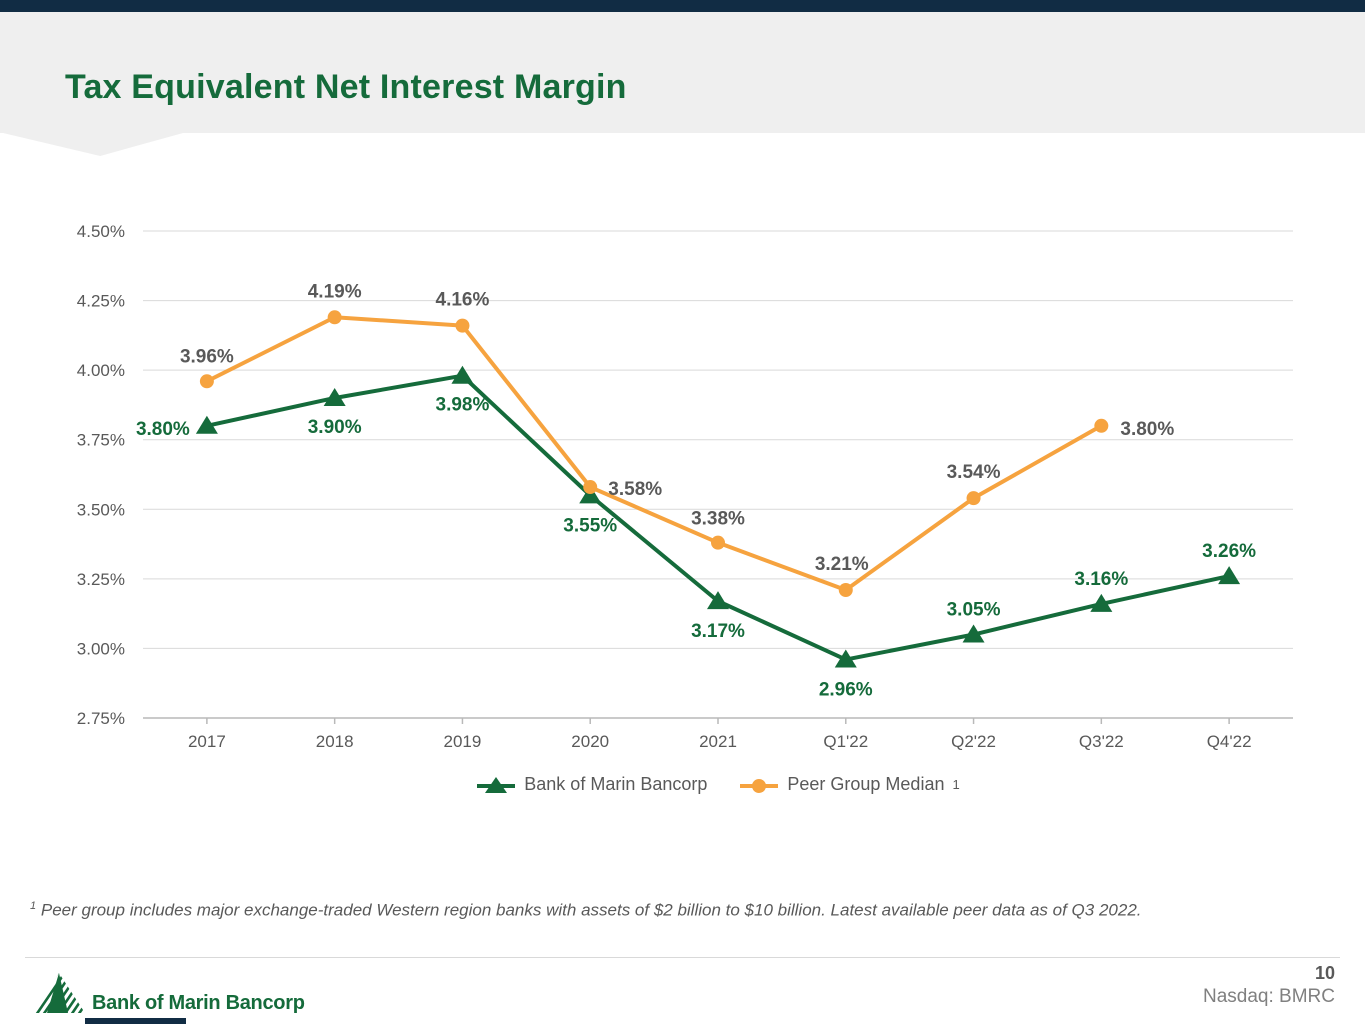 This screenshot has width=1365, height=1024. Describe the element at coordinates (207, 356) in the screenshot. I see `svg-text: 3.96%` at that location.